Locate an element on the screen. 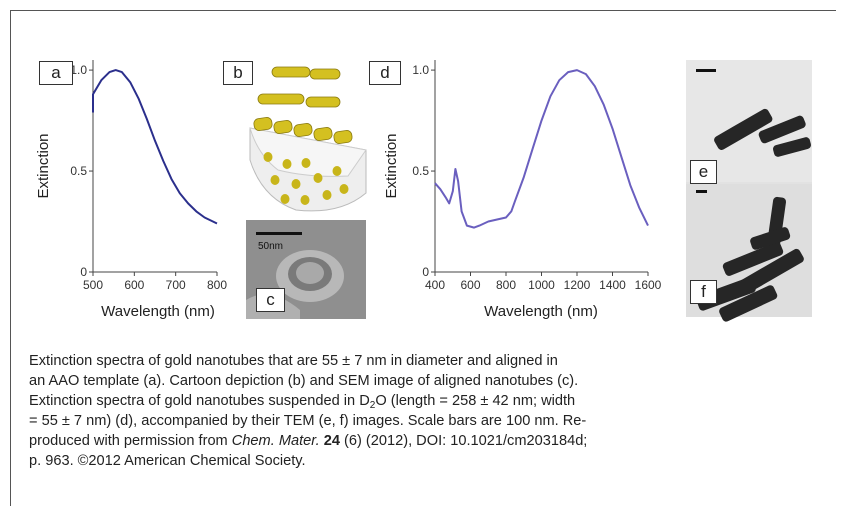 The image size is (847, 516). panel-label-d: d is located at coordinates (385, 73).